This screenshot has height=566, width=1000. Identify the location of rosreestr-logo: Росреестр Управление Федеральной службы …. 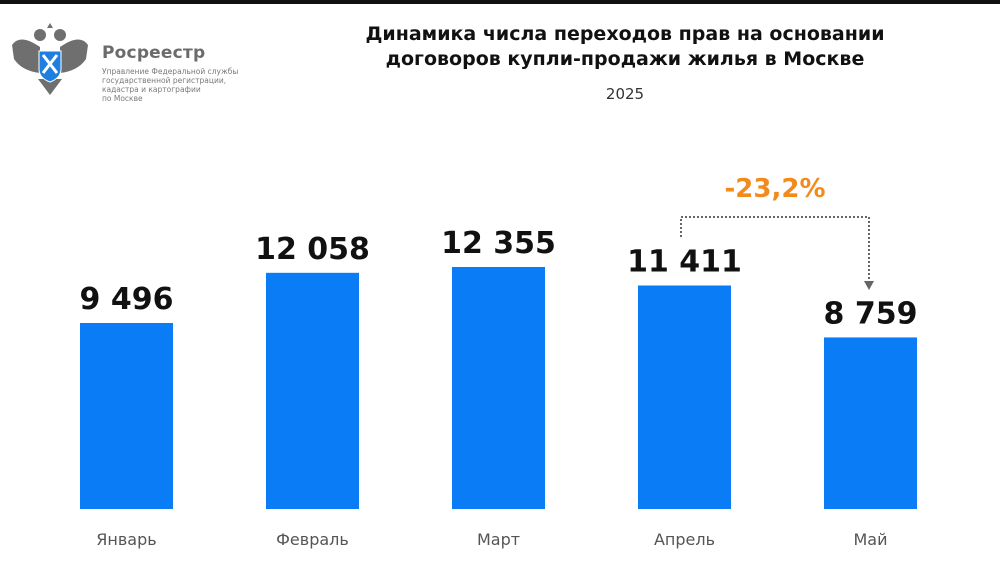
(140, 60).